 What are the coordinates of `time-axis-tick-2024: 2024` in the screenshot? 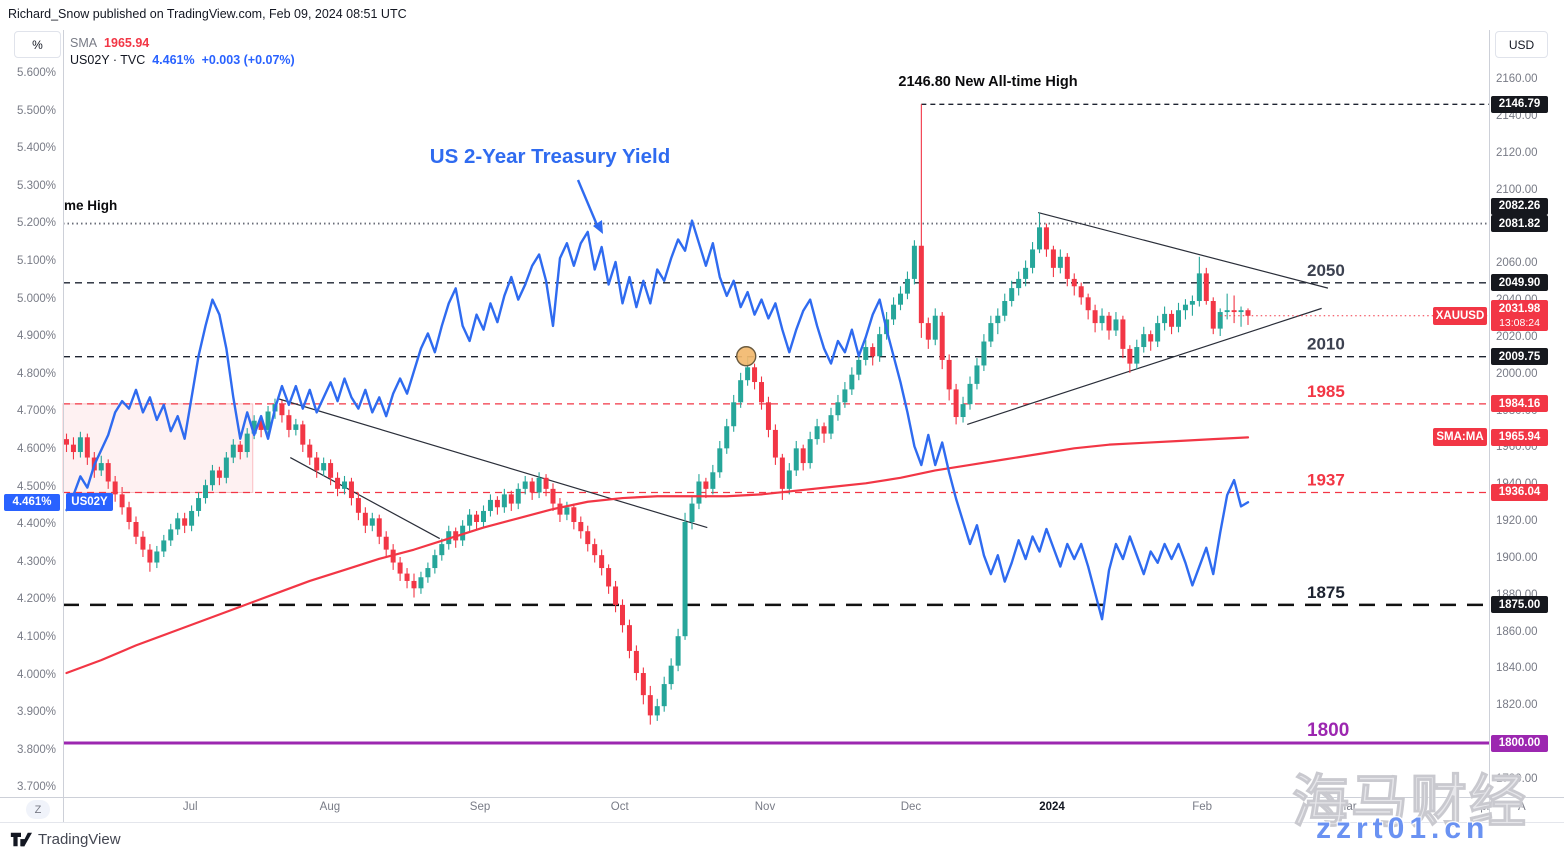 It's located at (1052, 807).